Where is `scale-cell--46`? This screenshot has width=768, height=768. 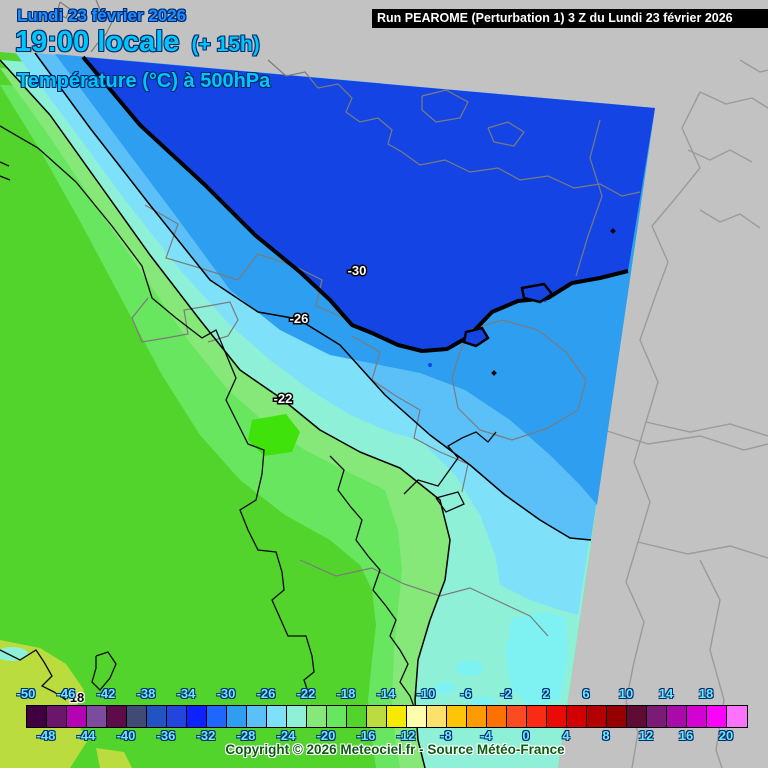 scale-cell--46 is located at coordinates (77, 716).